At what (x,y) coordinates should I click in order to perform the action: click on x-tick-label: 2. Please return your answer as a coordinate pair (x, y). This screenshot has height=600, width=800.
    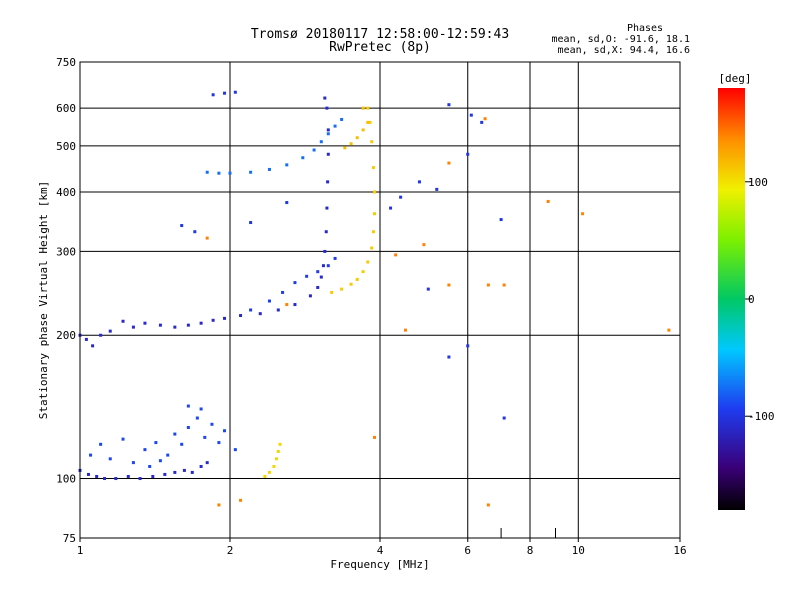
    Looking at the image, I should click on (230, 550).